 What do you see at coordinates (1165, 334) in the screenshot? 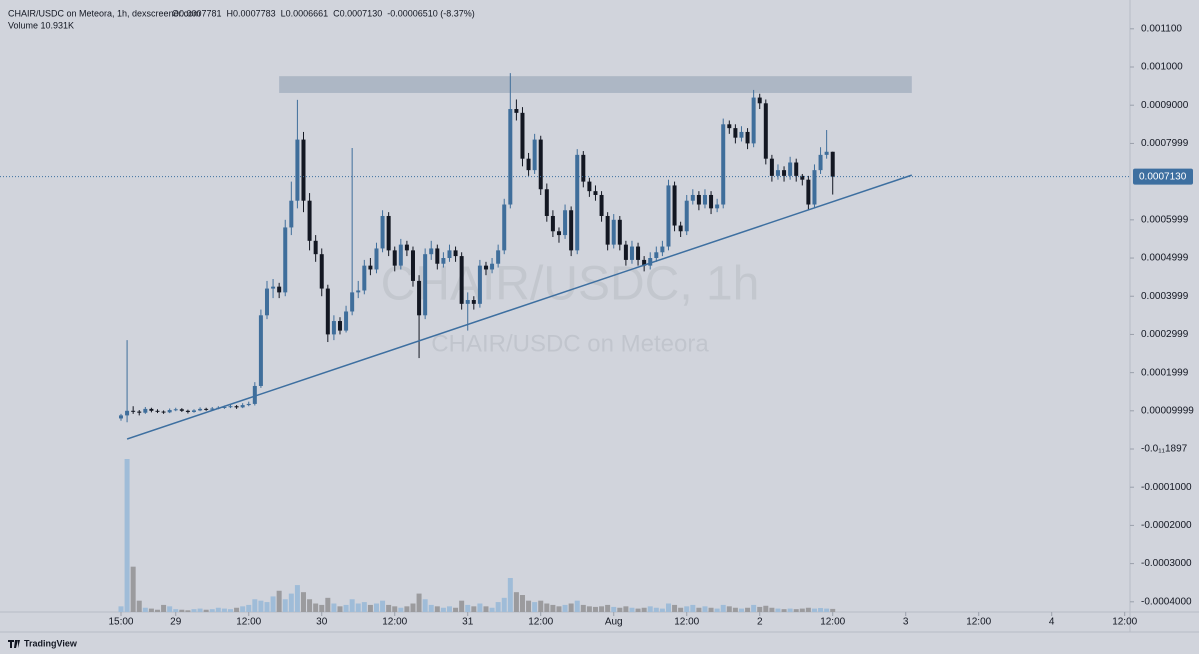
I see `y-tick-label: 0.0002999` at bounding box center [1165, 334].